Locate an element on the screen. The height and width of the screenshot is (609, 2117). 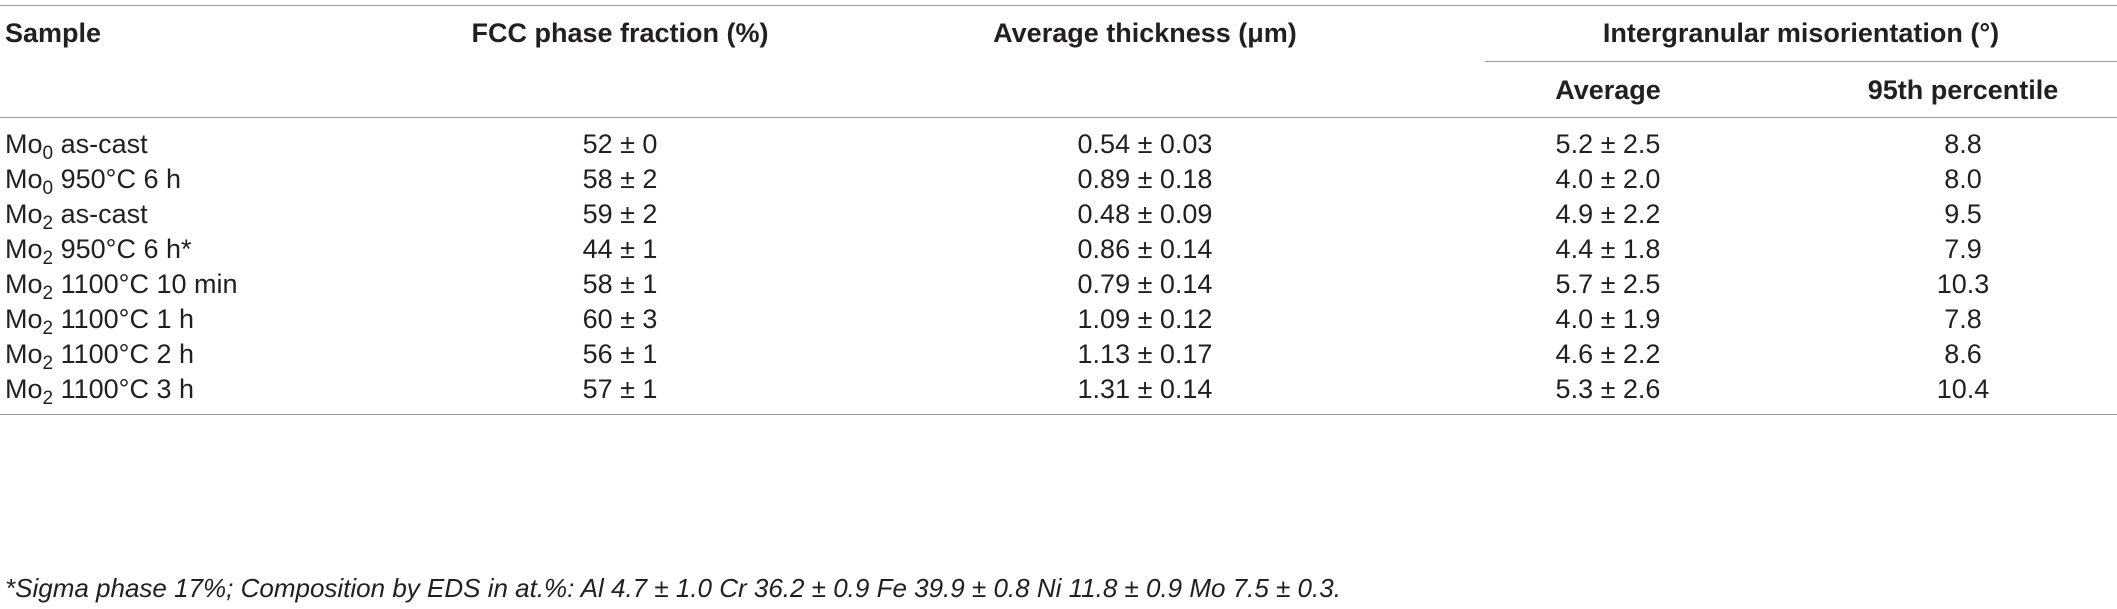
cell-average-thickness: 0.89 ± 0.18 is located at coordinates (1145, 179).